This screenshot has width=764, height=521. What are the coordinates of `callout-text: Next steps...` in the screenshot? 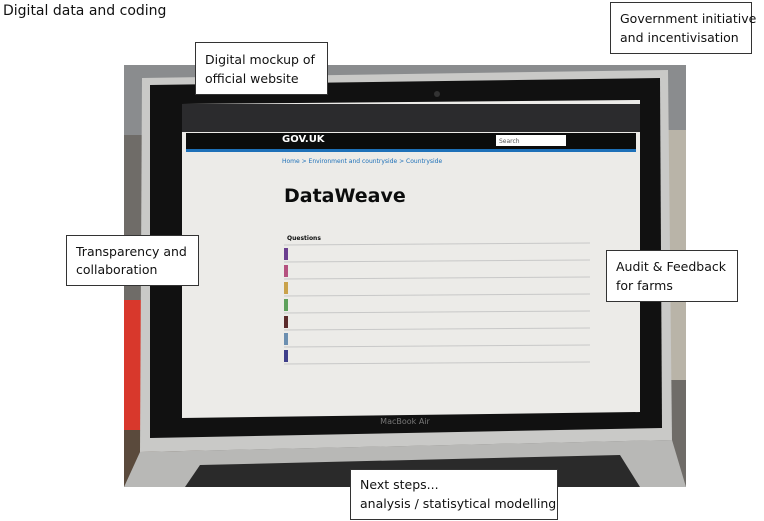 It's located at (399, 484).